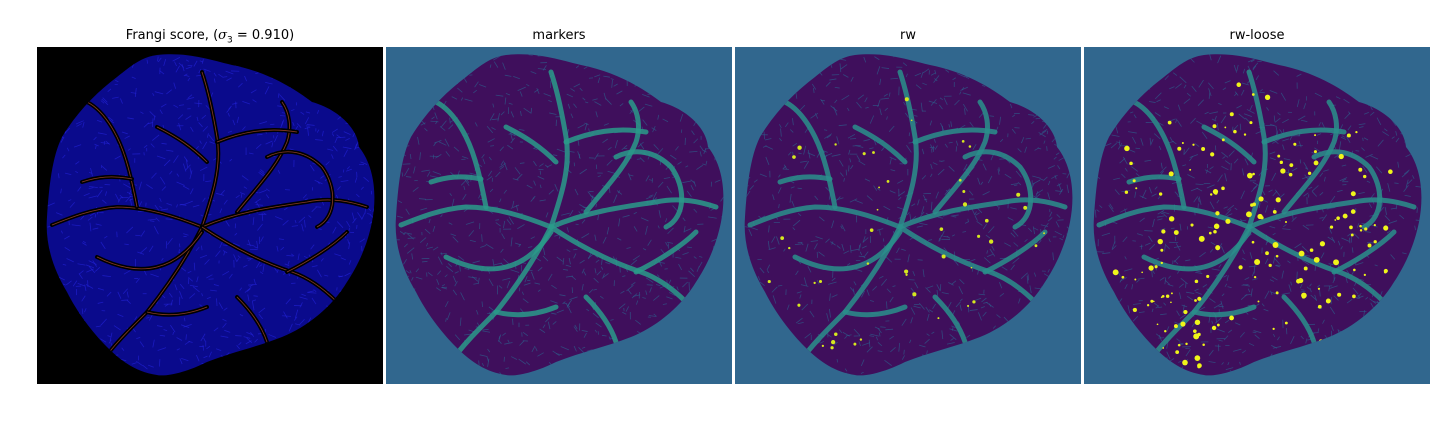 The height and width of the screenshot is (432, 1440). I want to click on panel-title-frangi: Frangi score, (σ3 = 0.910), so click(210, 37).